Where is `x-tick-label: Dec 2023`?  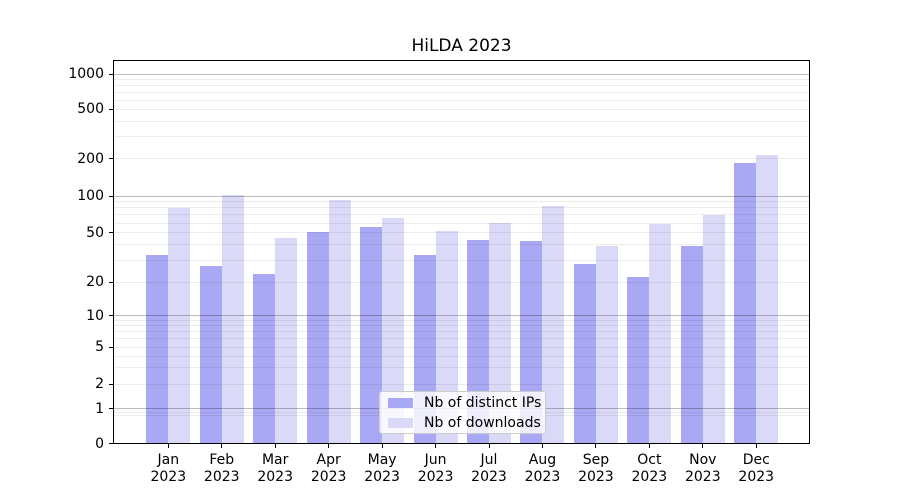 x-tick-label: Dec 2023 is located at coordinates (756, 469).